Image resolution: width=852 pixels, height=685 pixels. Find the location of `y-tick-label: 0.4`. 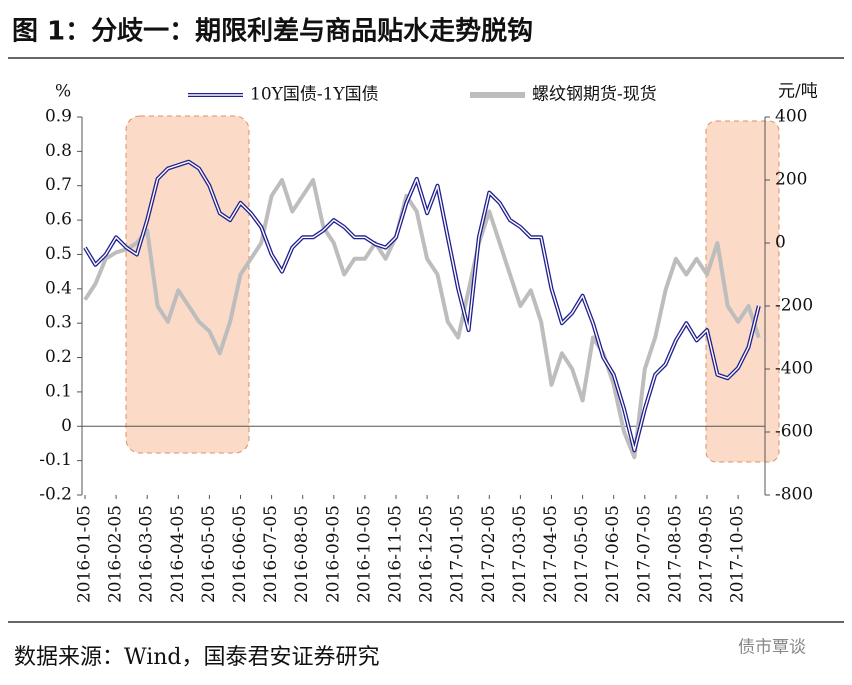

y-tick-label: 0.4 is located at coordinates (58, 288).